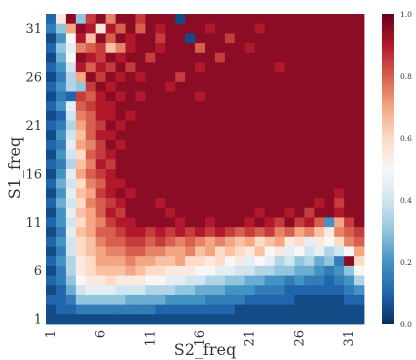 The height and width of the screenshot is (360, 416). What do you see at coordinates (200, 338) in the screenshot?
I see `x-tick-labels: 1 6 11 16 21 26 31` at bounding box center [200, 338].